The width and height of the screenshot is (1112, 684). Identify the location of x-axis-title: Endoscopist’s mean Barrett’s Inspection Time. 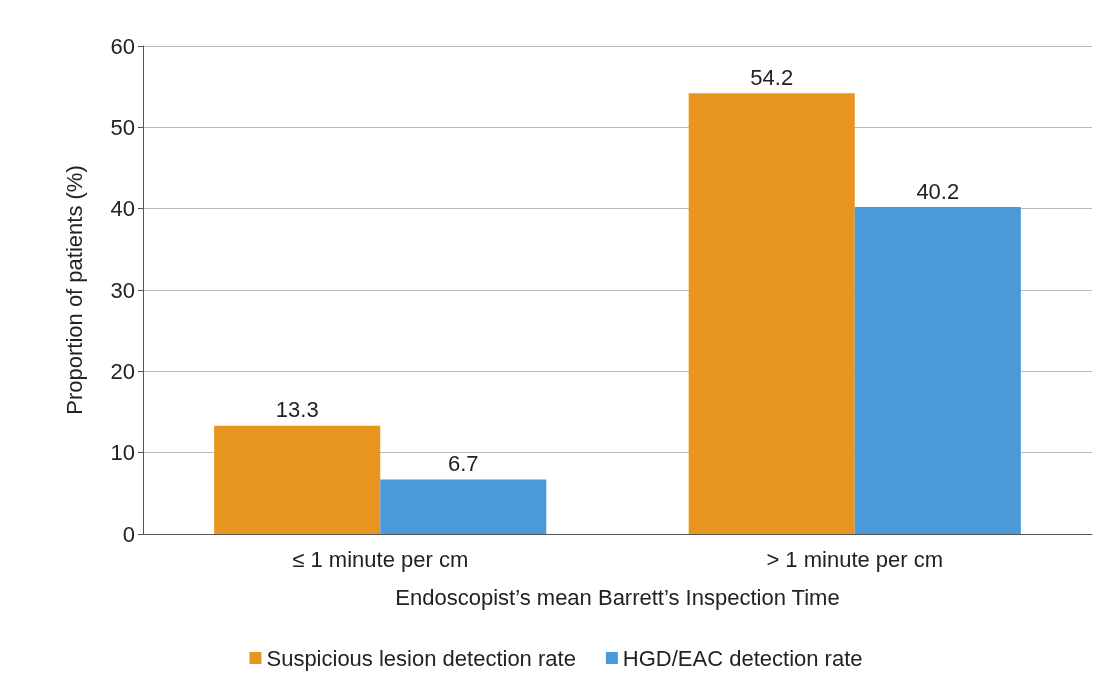
(617, 597).